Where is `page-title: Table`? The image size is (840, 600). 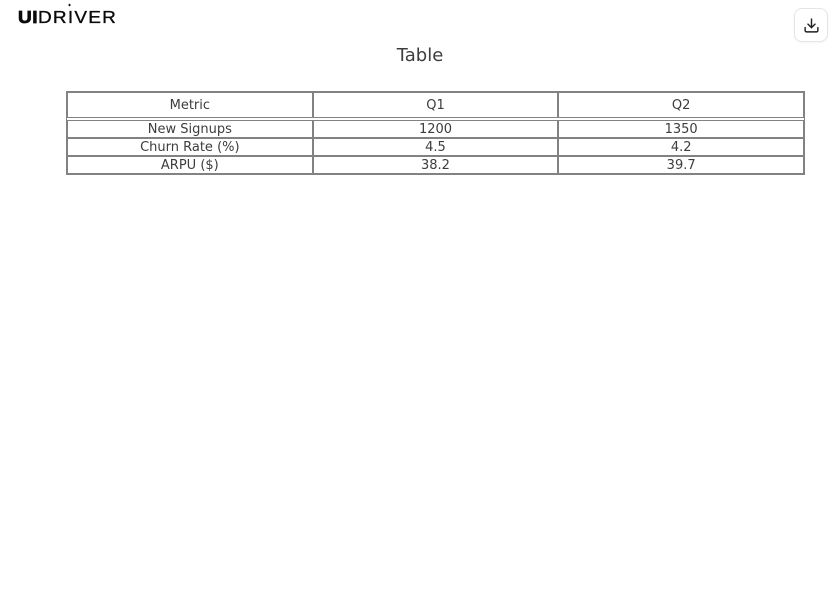 page-title: Table is located at coordinates (420, 55).